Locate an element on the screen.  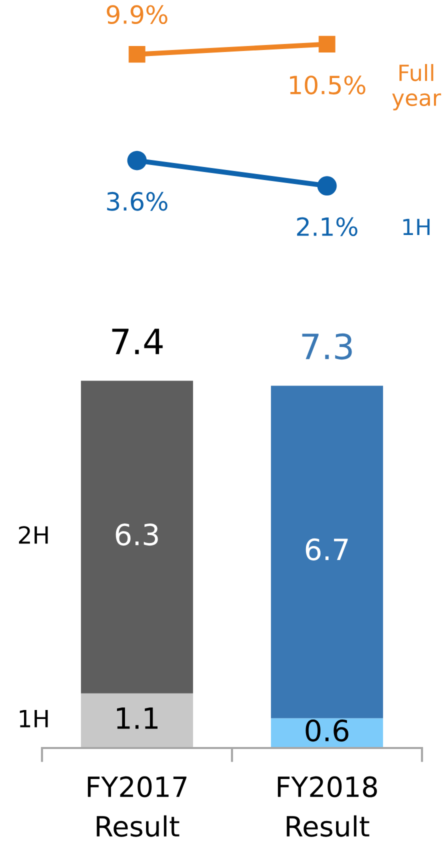
x-tick-label: FY2017 Result is located at coordinates (137, 806).